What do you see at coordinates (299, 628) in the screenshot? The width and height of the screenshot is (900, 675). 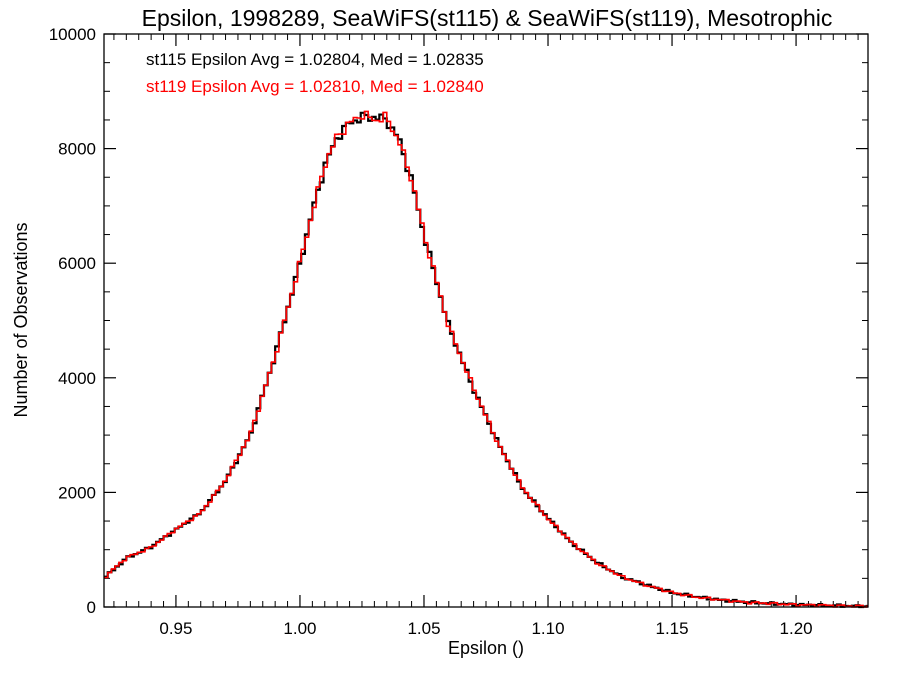 I see `x-tick-label: 1.00` at bounding box center [299, 628].